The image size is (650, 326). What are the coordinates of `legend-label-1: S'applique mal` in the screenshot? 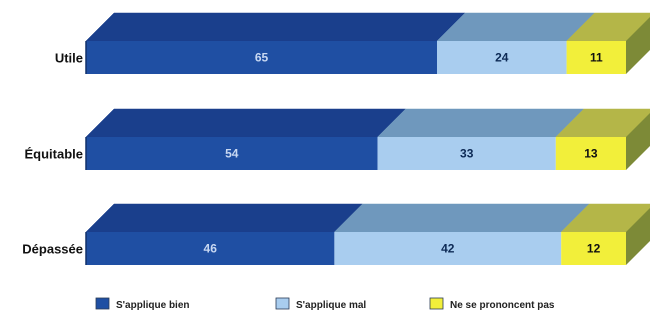 It's located at (331, 305).